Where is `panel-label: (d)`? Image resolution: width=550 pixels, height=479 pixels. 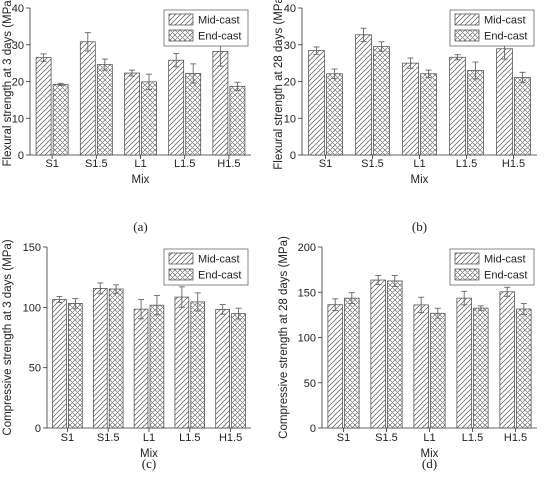
panel-label: (d) is located at coordinates (429, 463).